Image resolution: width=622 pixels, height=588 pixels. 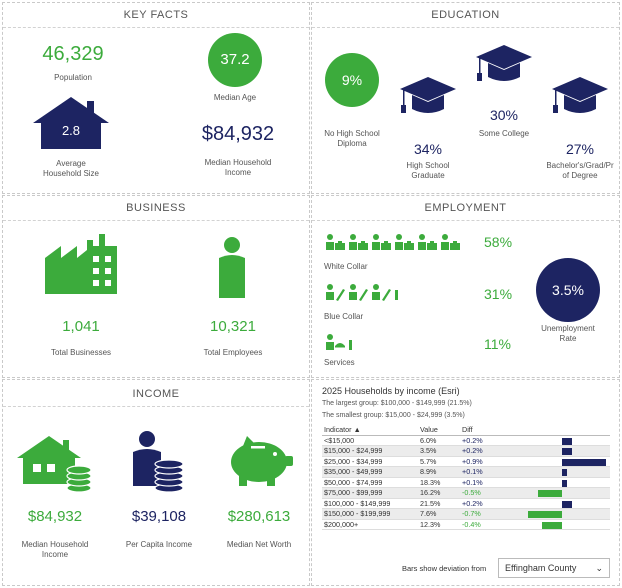 What do you see at coordinates (391, 391) in the screenshot?
I see `households-title: 2025 Households by income (Esri)` at bounding box center [391, 391].